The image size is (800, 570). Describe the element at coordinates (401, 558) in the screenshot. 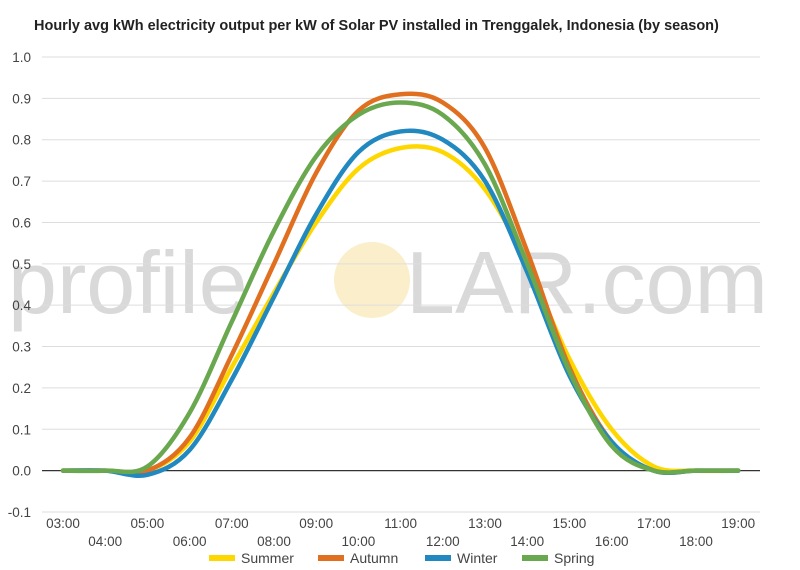

I see `legend: Summer Autumn Winter Spring` at that location.